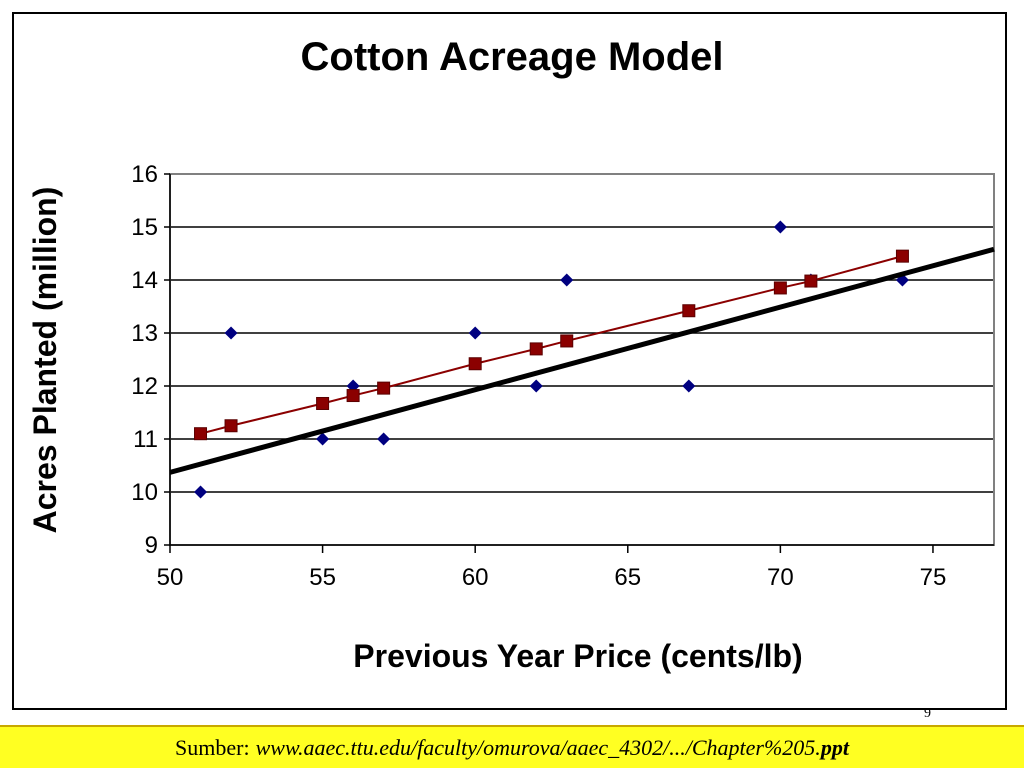 The width and height of the screenshot is (1024, 768). Describe the element at coordinates (144, 386) in the screenshot. I see `y-tick-label: 12` at that location.